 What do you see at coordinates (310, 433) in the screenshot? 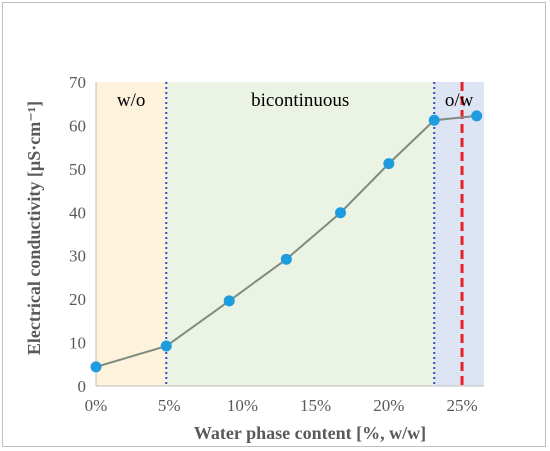
I see `x-axis-title: Water phase content [%, w/w]` at bounding box center [310, 433].